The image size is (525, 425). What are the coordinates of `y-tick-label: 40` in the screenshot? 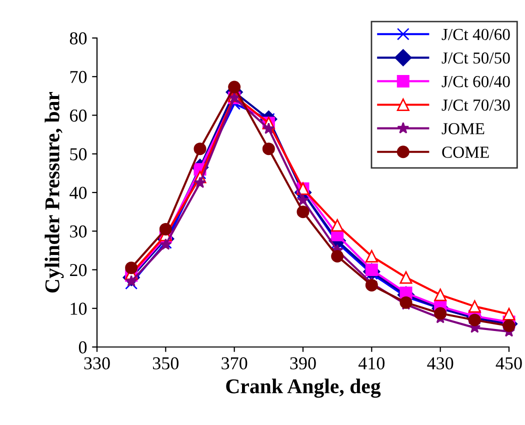 It's located at (78, 192).